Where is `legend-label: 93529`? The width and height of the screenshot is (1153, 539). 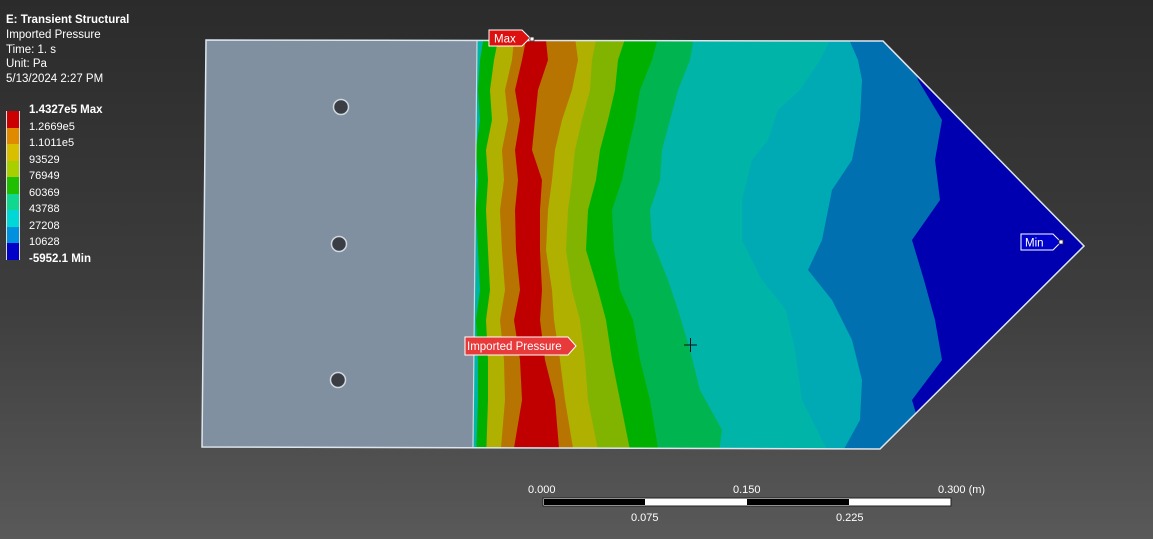 legend-label: 93529 is located at coordinates (44, 159).